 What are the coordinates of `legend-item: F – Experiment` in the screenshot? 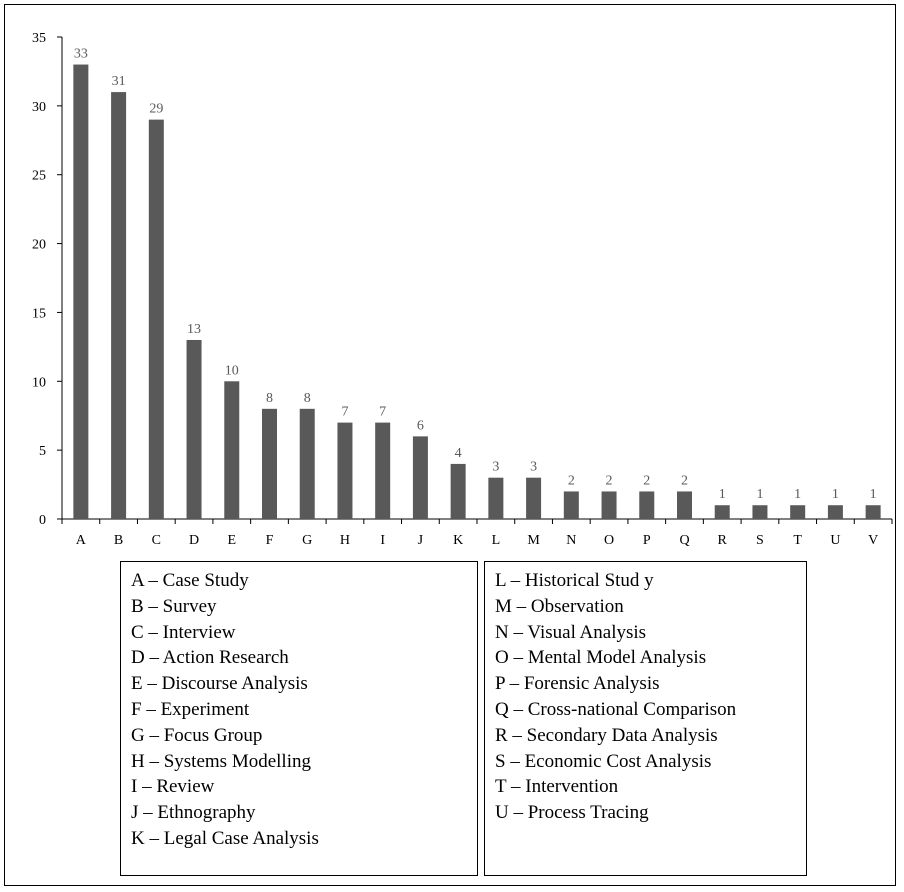 It's located at (190, 709).